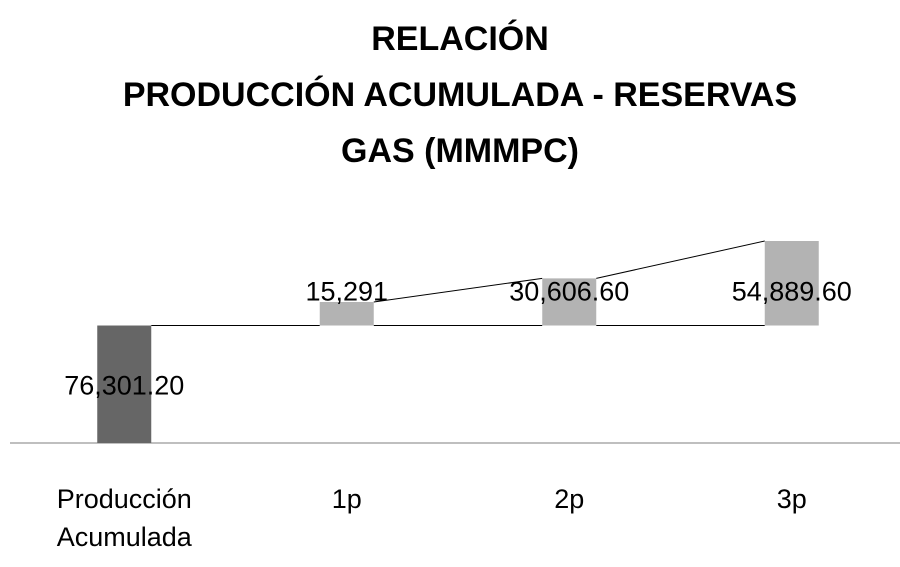 This screenshot has height=567, width=900. What do you see at coordinates (460, 39) in the screenshot?
I see `chart-title: RELACIÓN` at bounding box center [460, 39].